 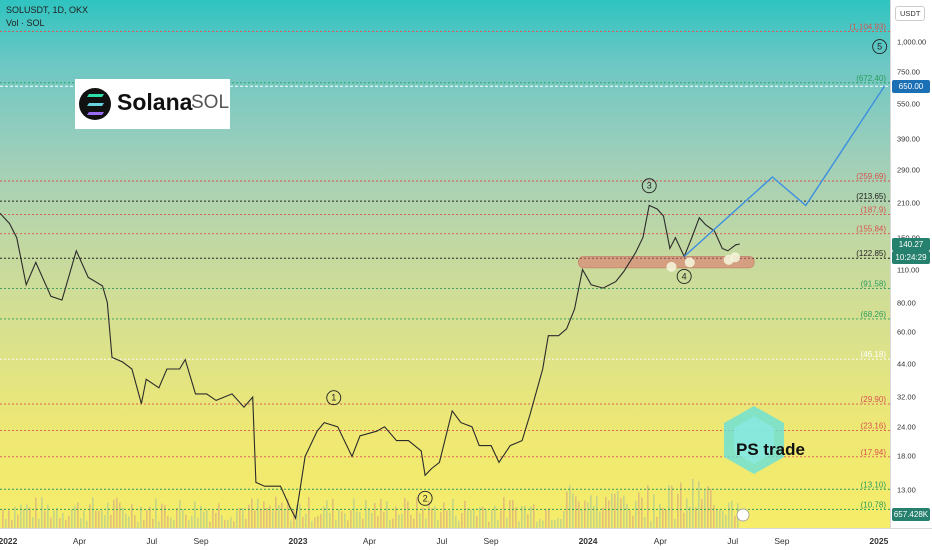 I want to click on currency-badge: USDT, so click(x=910, y=13).